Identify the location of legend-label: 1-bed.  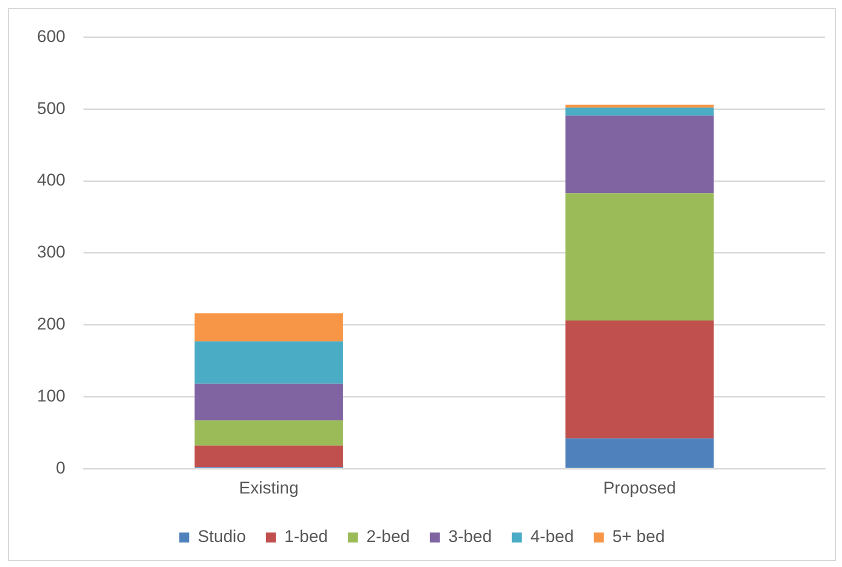
(306, 536).